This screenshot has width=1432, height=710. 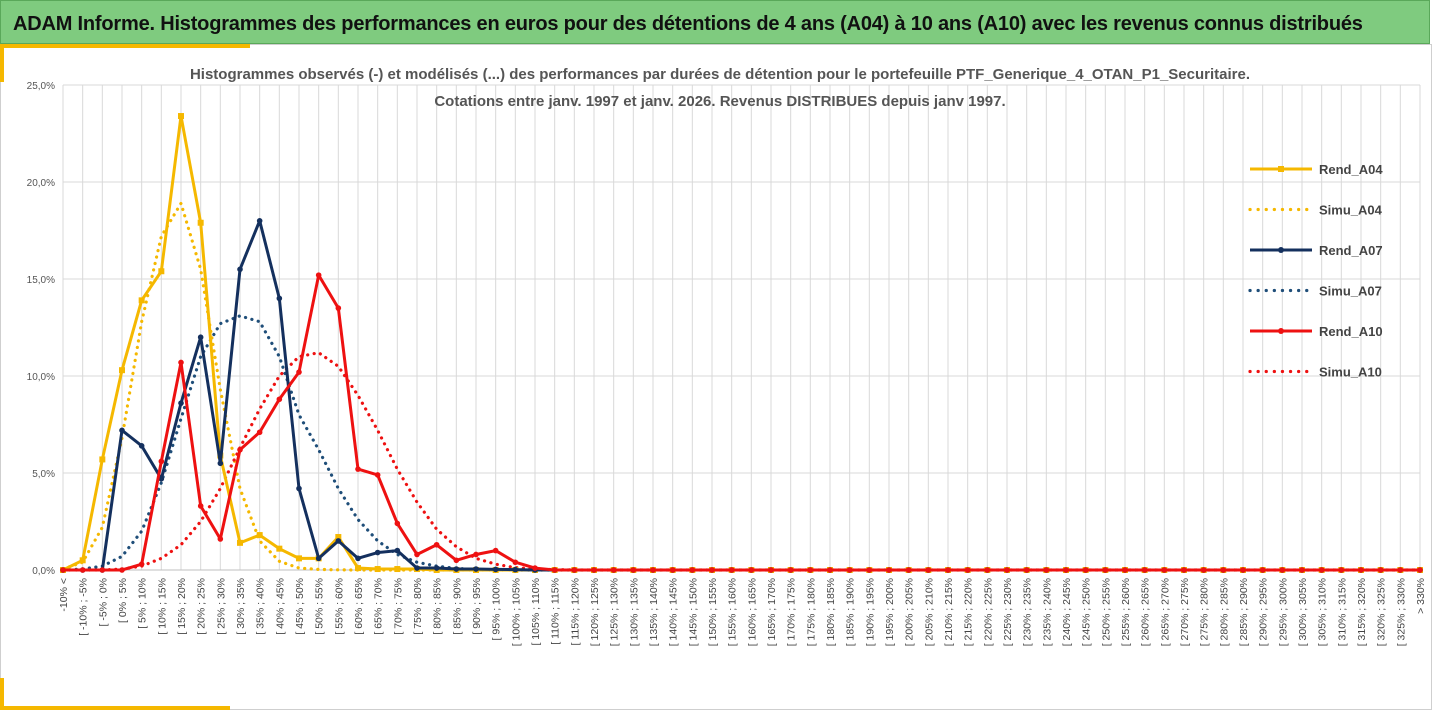 I want to click on x-tick-label: [ 120% ; 125%, so click(x=595, y=612).